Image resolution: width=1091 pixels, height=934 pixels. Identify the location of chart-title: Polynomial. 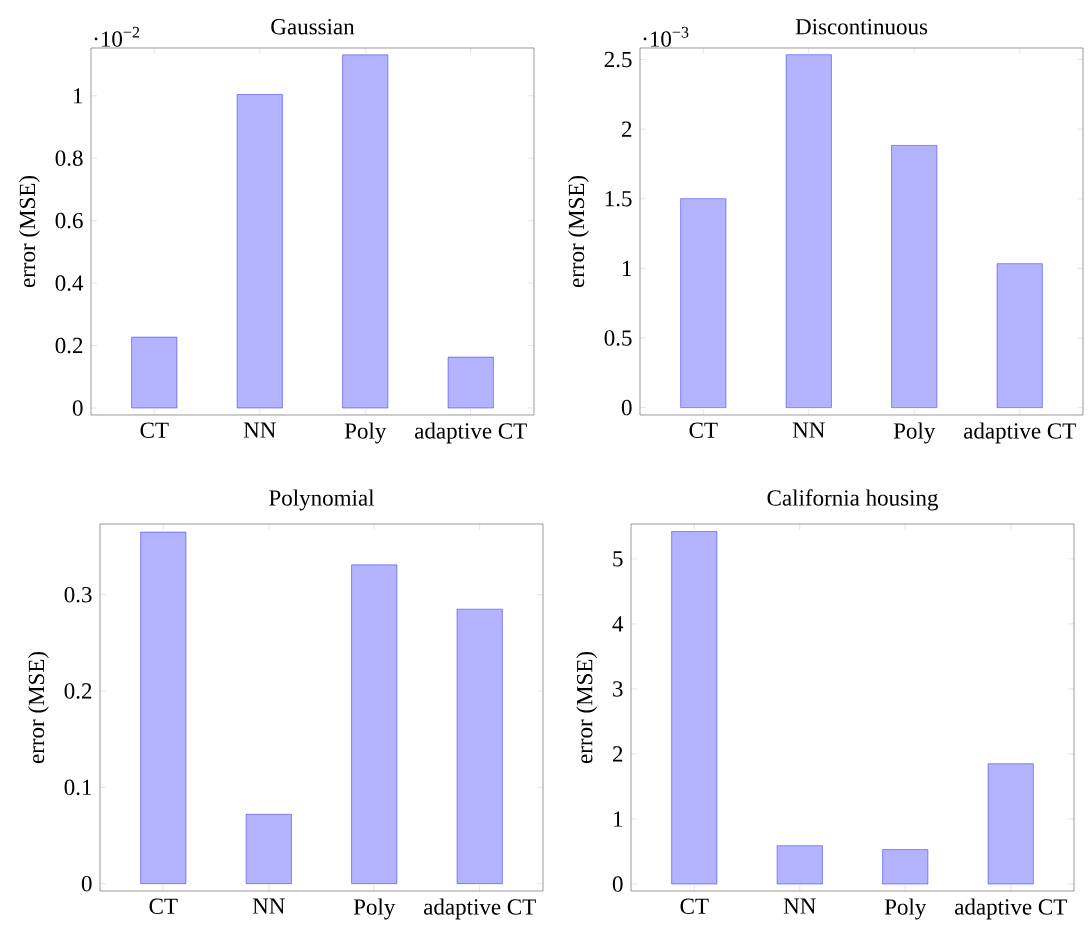
(322, 500).